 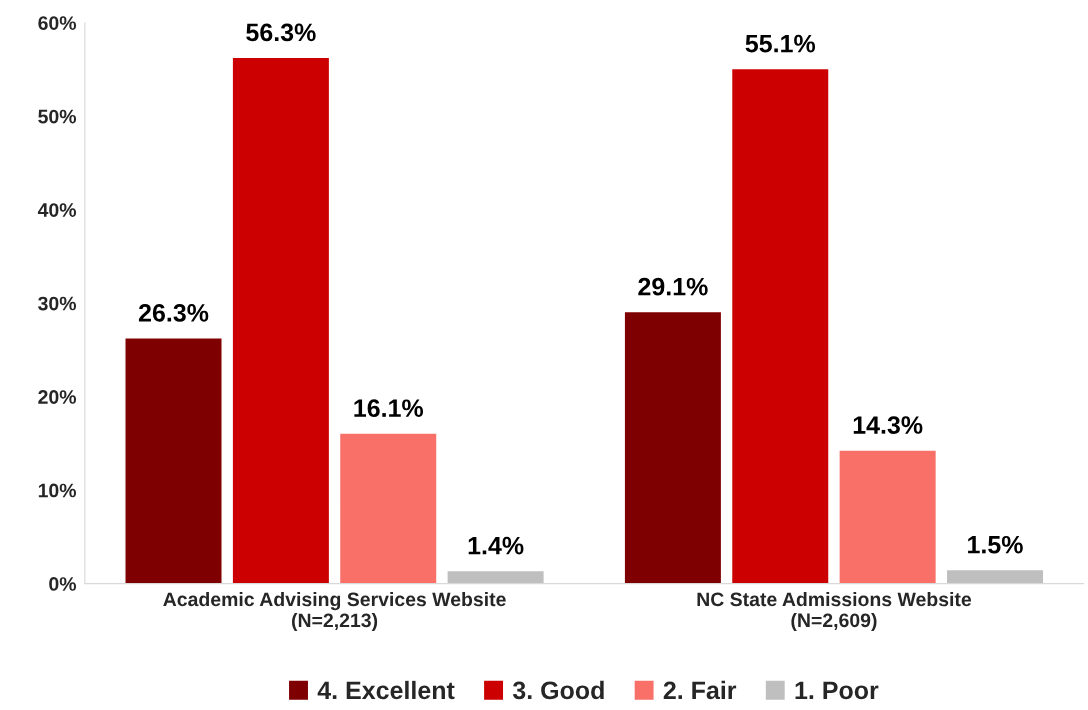 I want to click on legend-label: 3. Good, so click(x=558, y=690).